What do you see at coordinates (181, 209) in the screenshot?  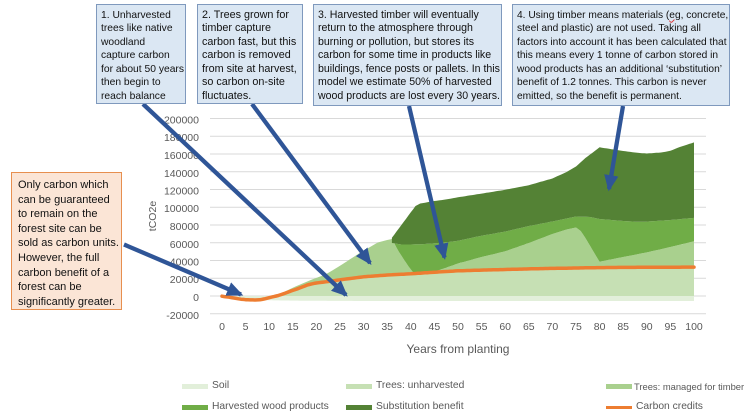 I see `svg-text: 100000` at bounding box center [181, 209].